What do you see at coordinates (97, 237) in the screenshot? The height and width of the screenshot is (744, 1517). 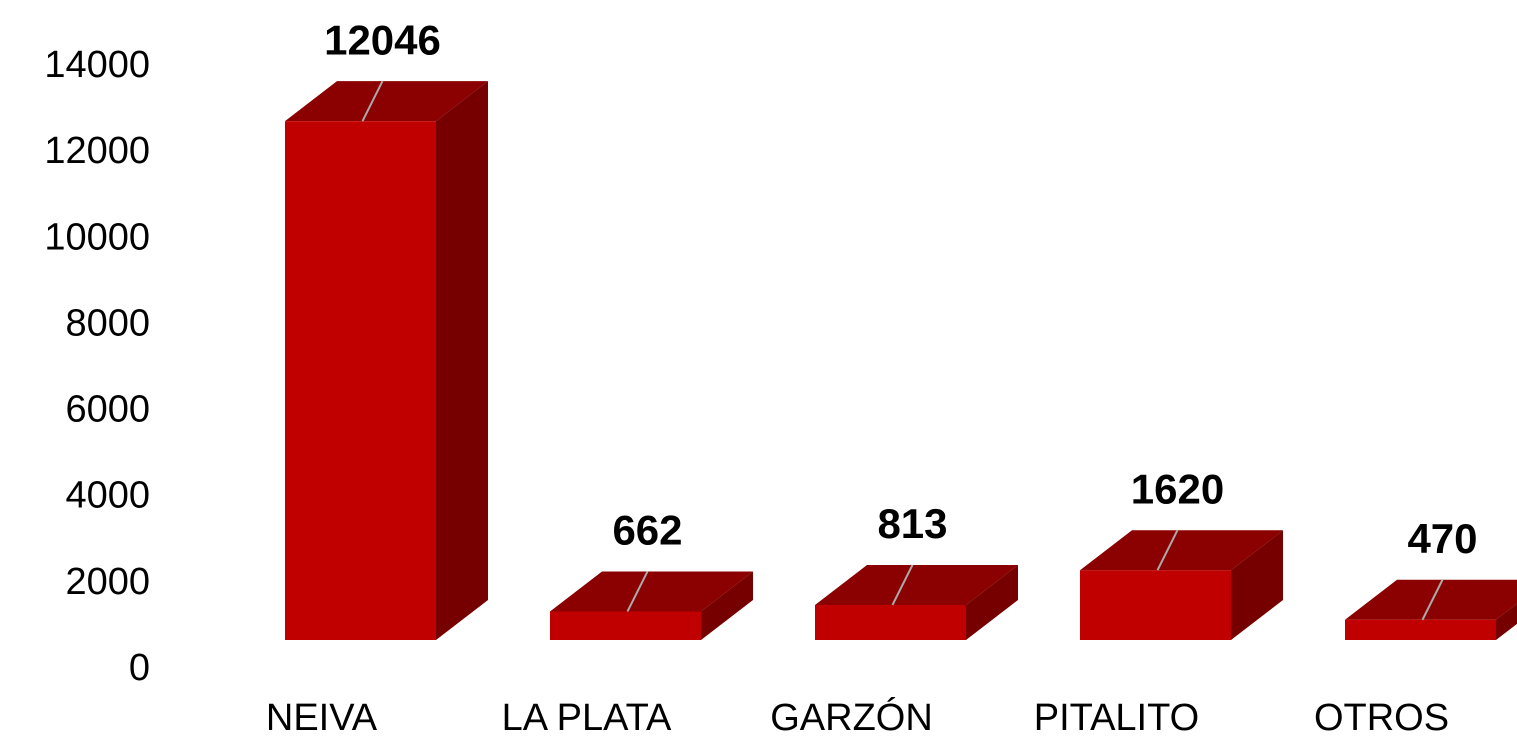 I see `y-tick-label: 10000` at bounding box center [97, 237].